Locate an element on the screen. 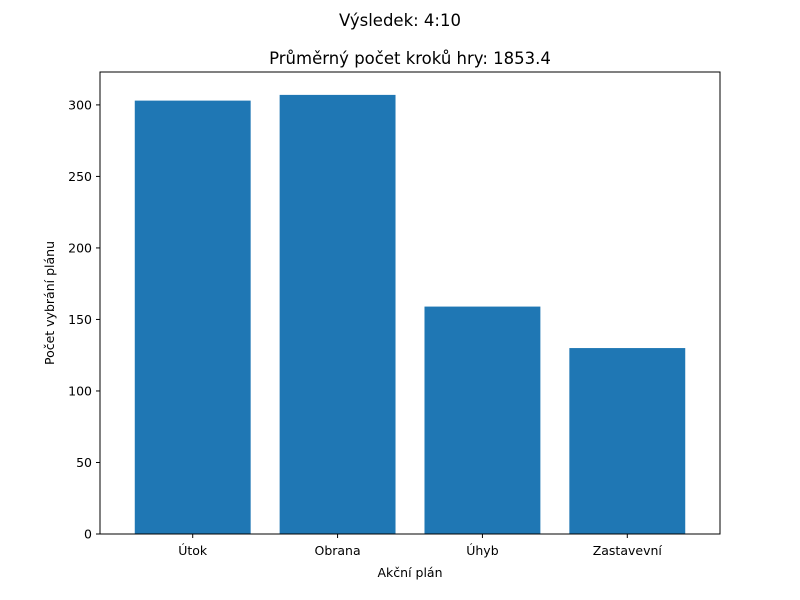 The width and height of the screenshot is (800, 600). x-tick-label: Zastavevní is located at coordinates (628, 550).